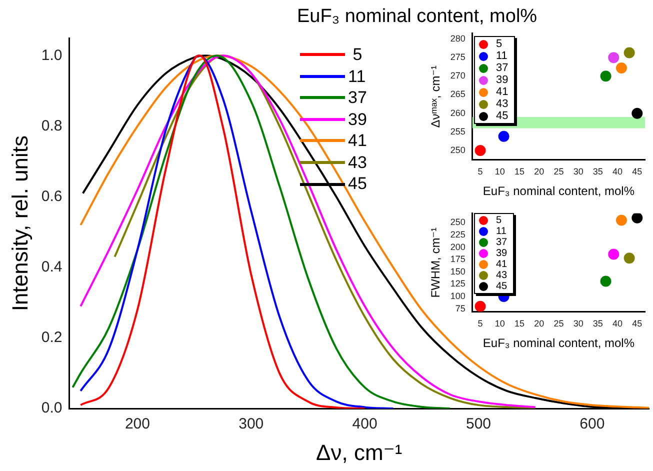 The width and height of the screenshot is (653, 471). Describe the element at coordinates (458, 113) in the screenshot. I see `y-tick-label: 260` at that location.